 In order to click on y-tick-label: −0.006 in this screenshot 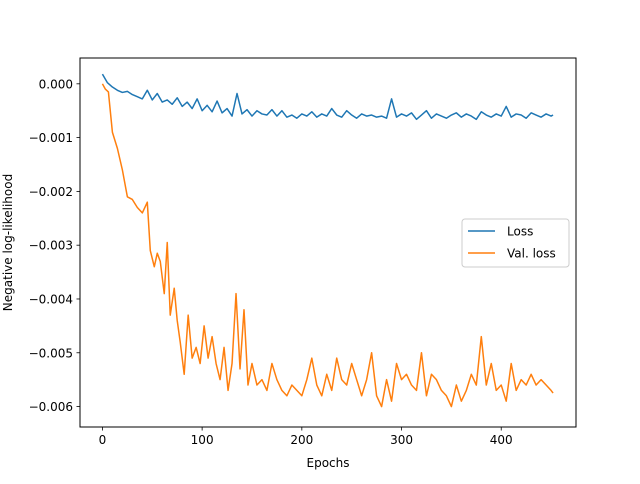, I will do `click(51, 407)`.